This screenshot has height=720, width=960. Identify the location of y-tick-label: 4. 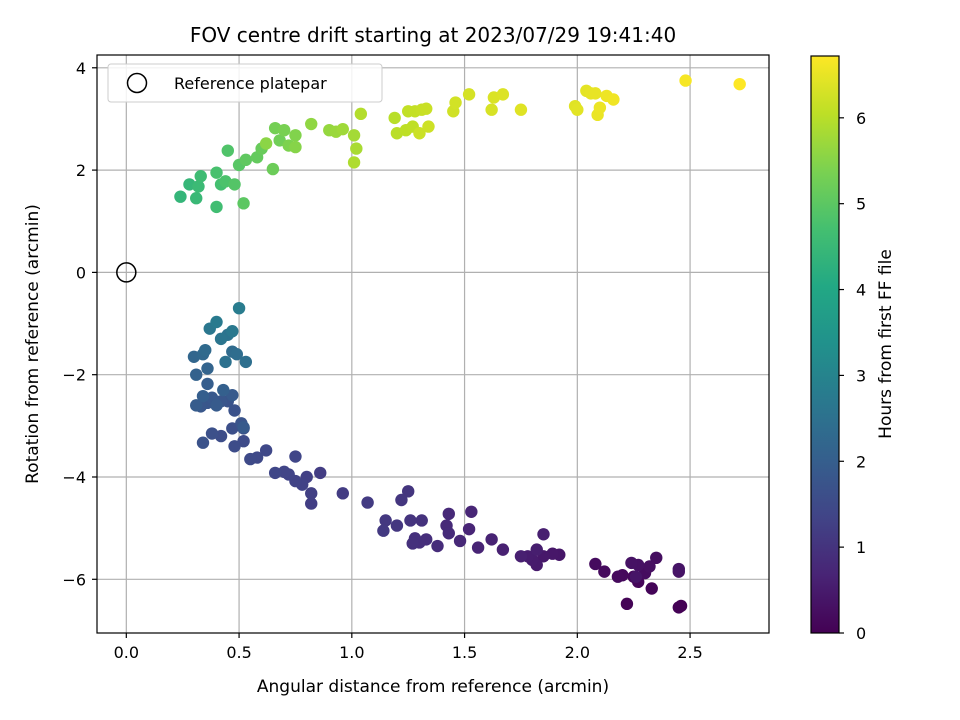
(81, 68).